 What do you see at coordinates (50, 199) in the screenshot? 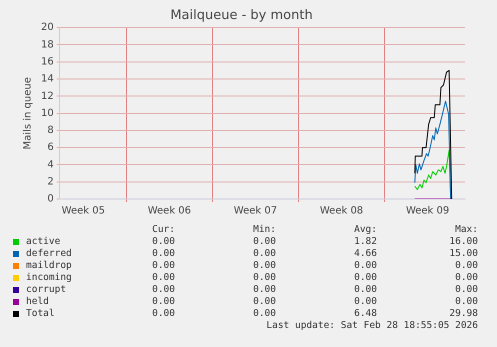
I see `y-tick-label: 0` at bounding box center [50, 199].